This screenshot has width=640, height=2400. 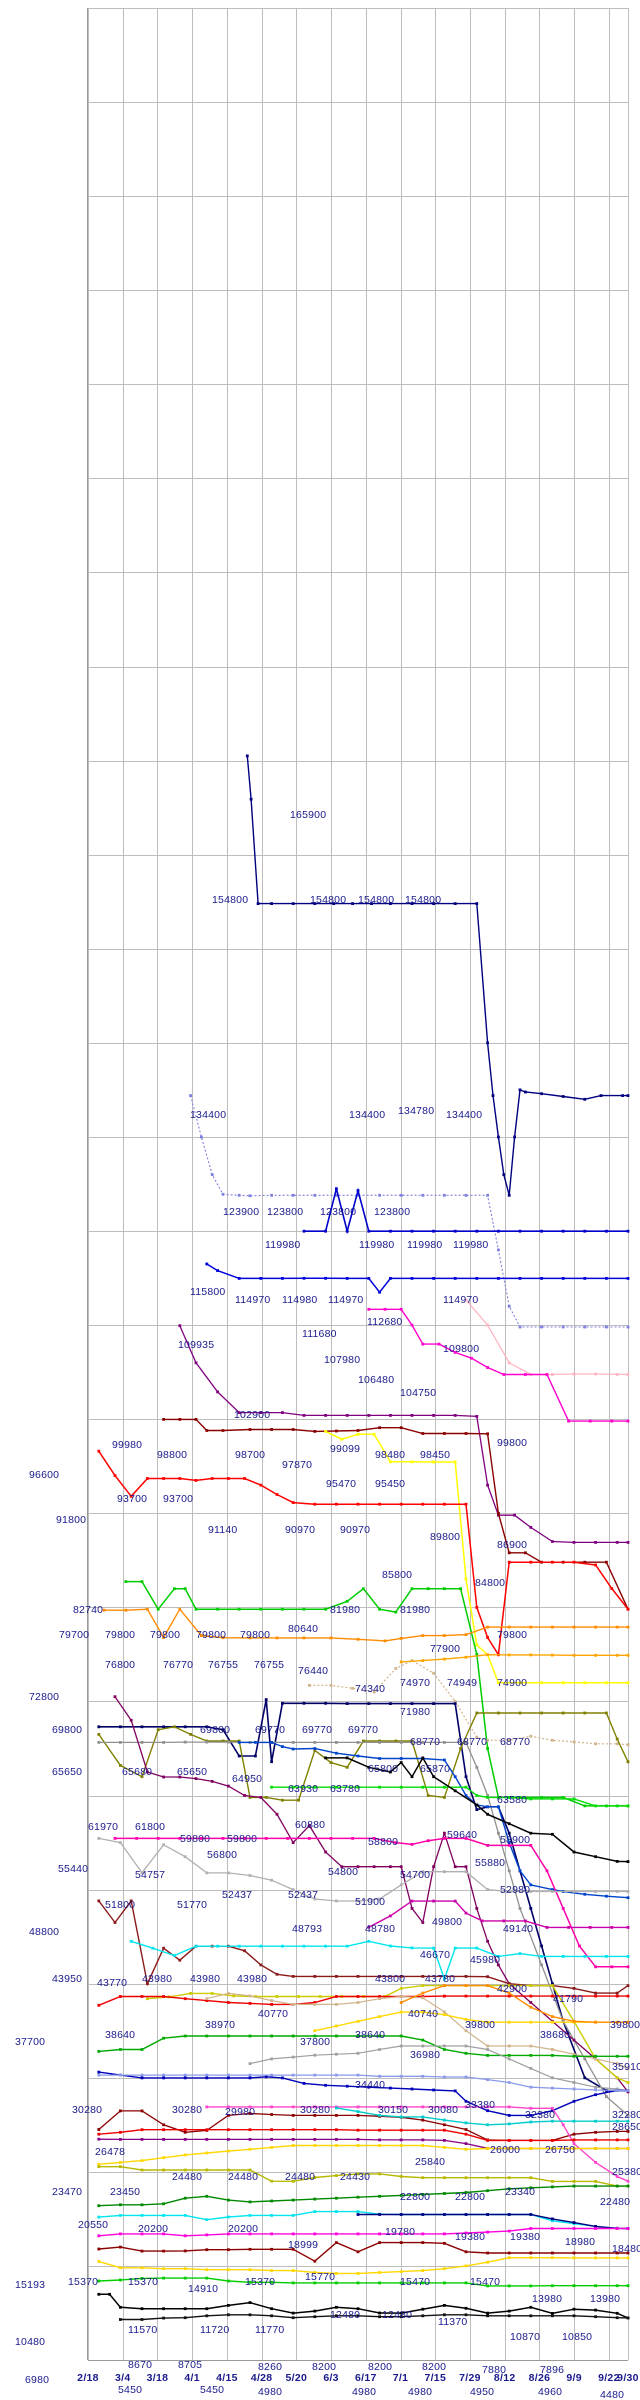 What do you see at coordinates (122, 2378) in the screenshot?
I see `x-tick-label: 3/4` at bounding box center [122, 2378].